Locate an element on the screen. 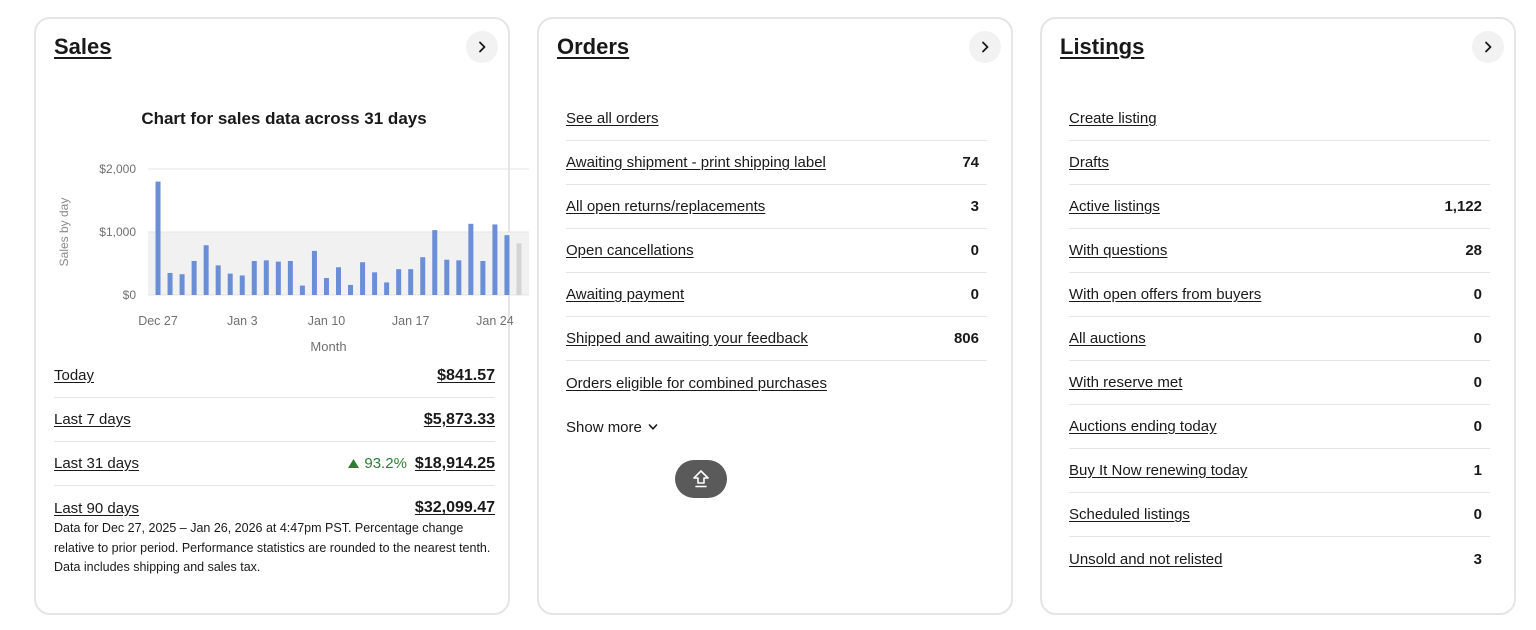  chevron-down-icon is located at coordinates (653, 427).